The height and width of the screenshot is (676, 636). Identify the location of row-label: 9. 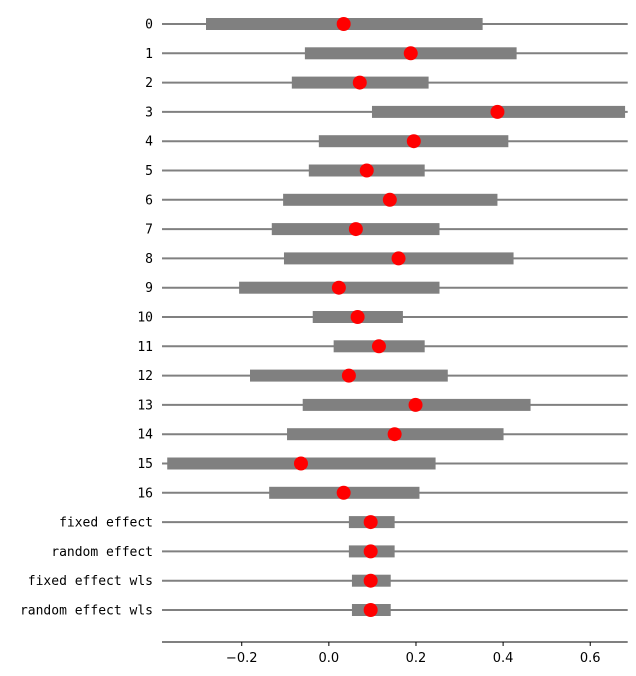
(149, 288).